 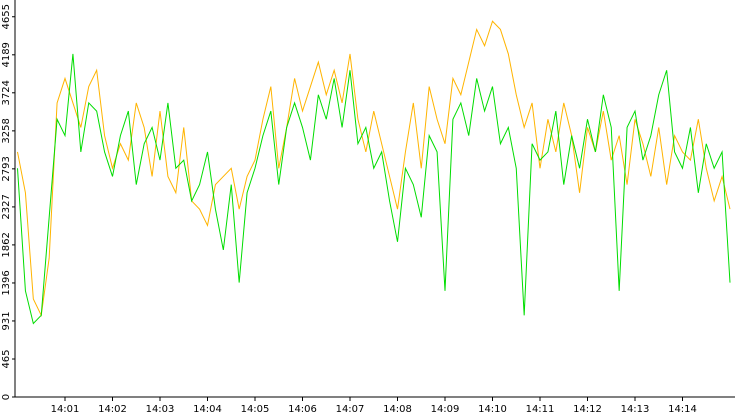 What do you see at coordinates (350, 409) in the screenshot?
I see `x-tick-label: 14:07` at bounding box center [350, 409].